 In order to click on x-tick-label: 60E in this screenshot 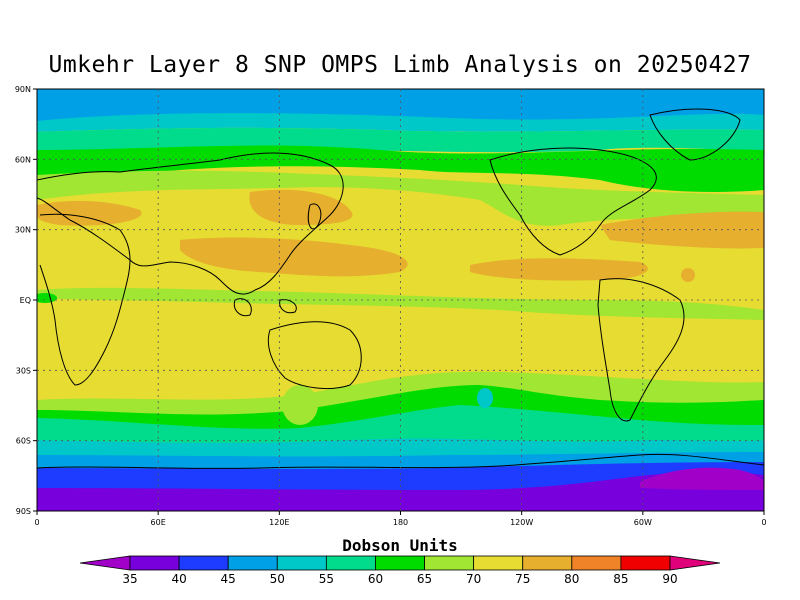, I will do `click(158, 522)`.